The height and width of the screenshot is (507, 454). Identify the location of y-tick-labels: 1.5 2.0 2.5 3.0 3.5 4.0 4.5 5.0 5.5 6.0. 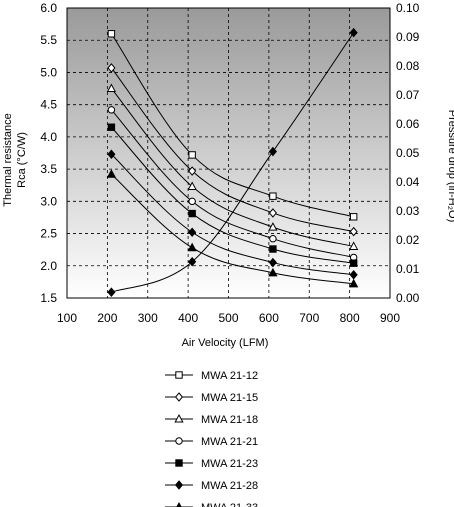
(48, 153).